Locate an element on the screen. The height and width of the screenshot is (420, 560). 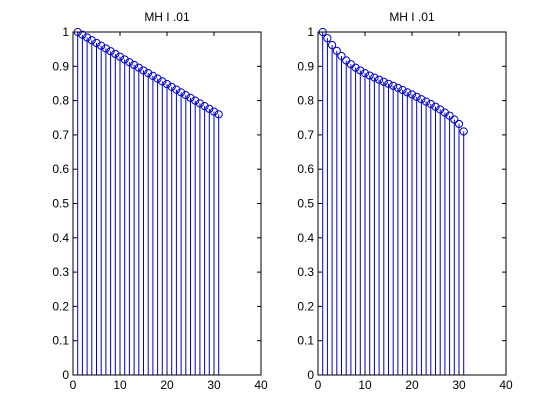
left-y-tick-label-4: 0.4 is located at coordinates (60, 238).